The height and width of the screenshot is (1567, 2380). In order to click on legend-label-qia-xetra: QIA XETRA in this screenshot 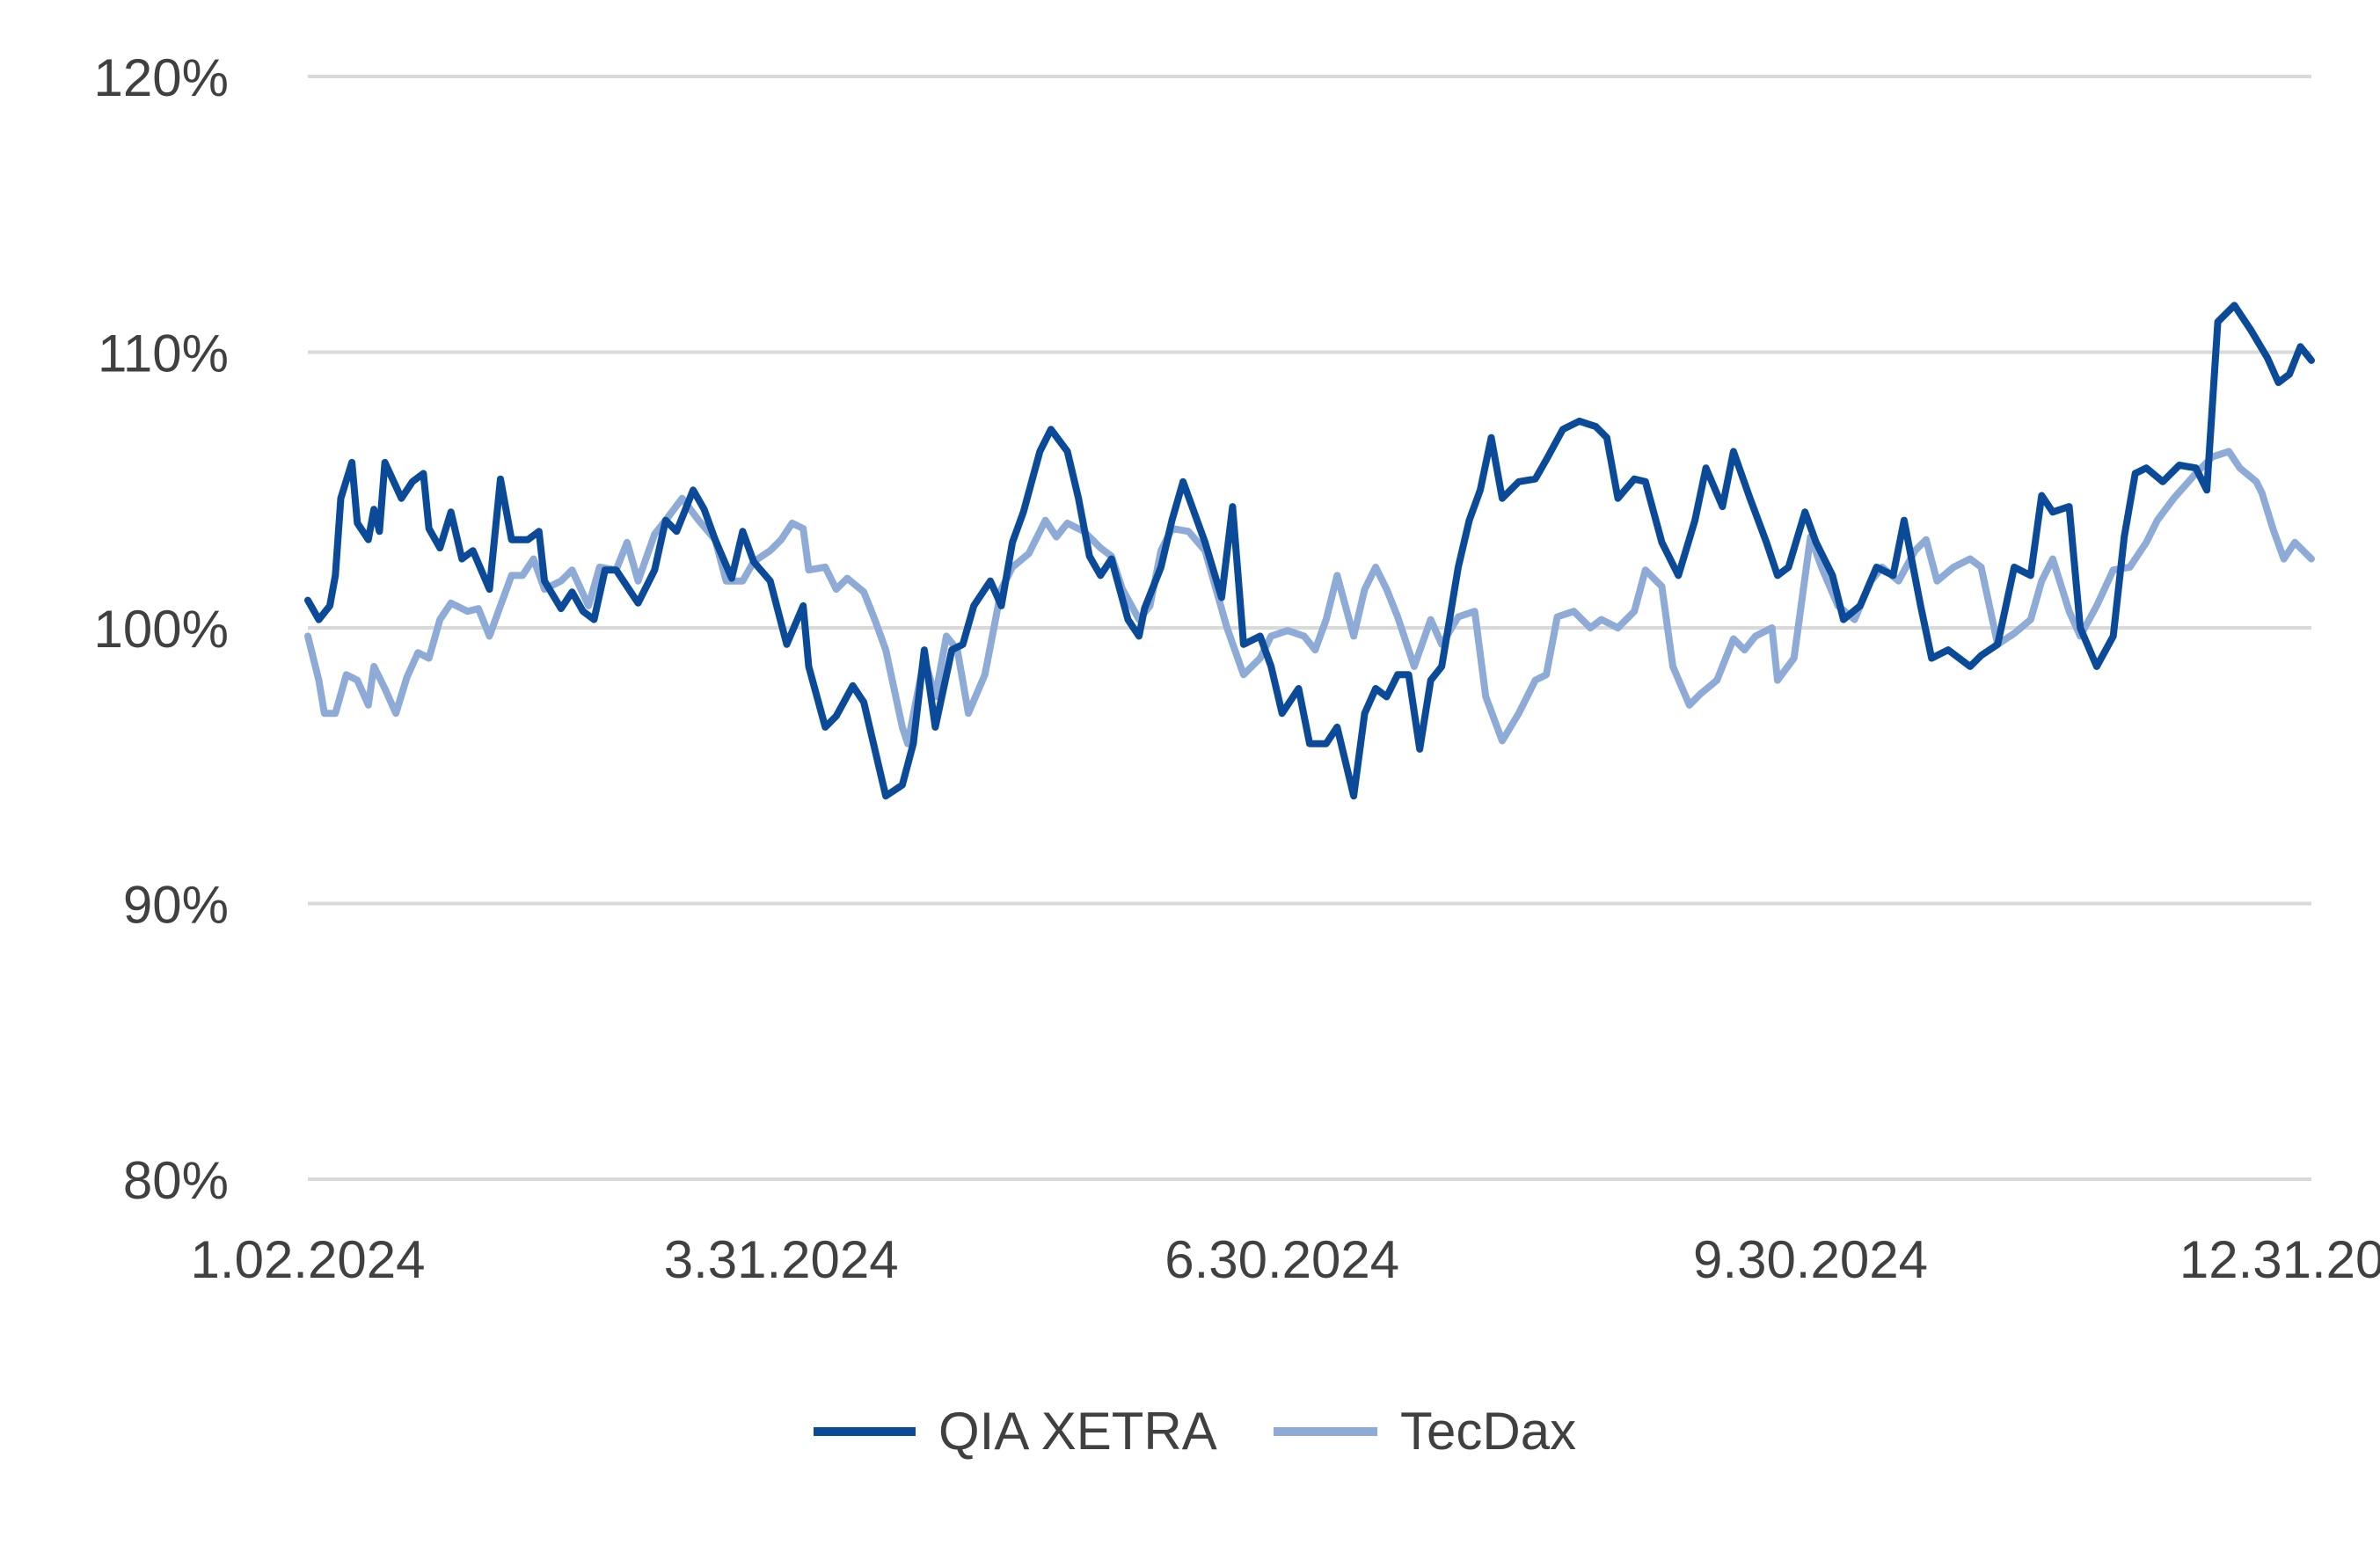, I will do `click(1077, 1431)`.